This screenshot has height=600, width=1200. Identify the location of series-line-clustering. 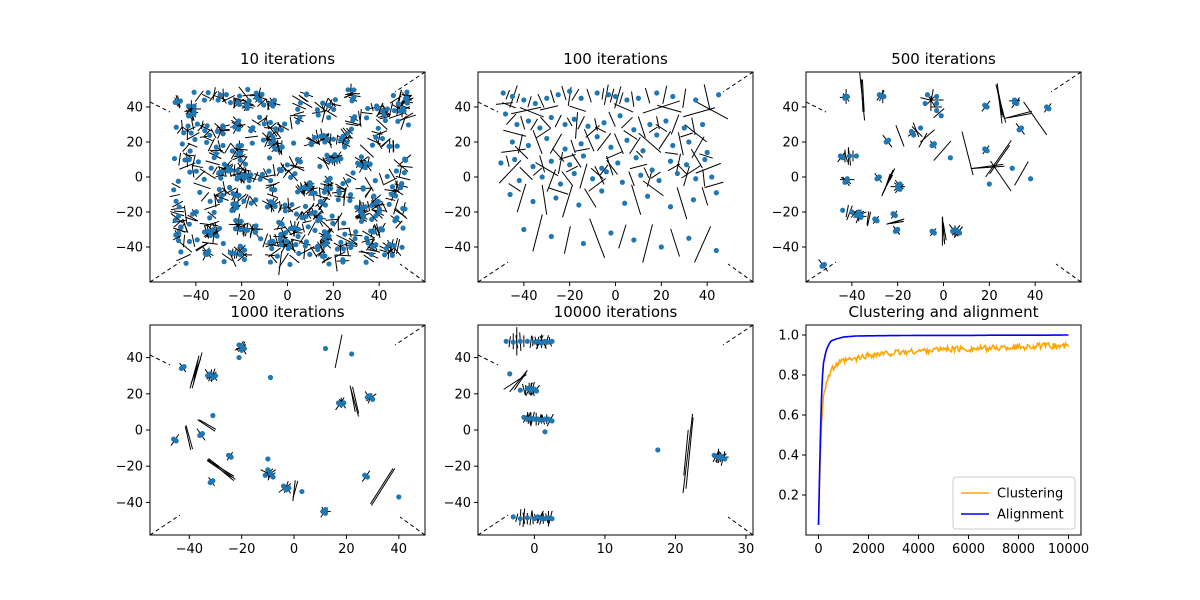
(943, 433).